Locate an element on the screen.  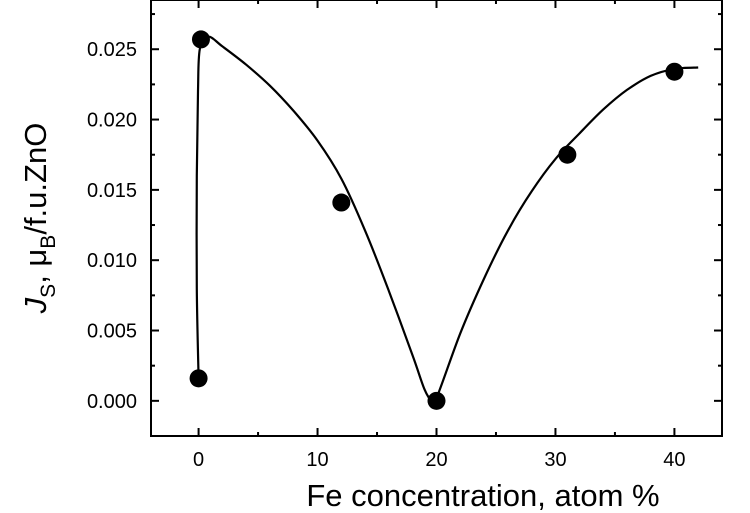
x-tick-label: 30 is located at coordinates (555, 460).